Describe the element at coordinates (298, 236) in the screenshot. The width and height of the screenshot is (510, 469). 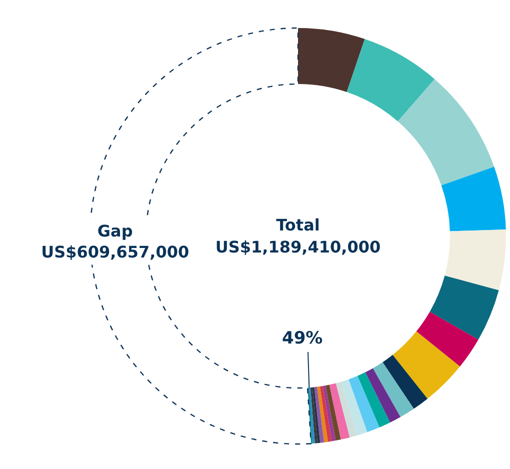
I see `text: Total US$1,189,410,000` at that location.